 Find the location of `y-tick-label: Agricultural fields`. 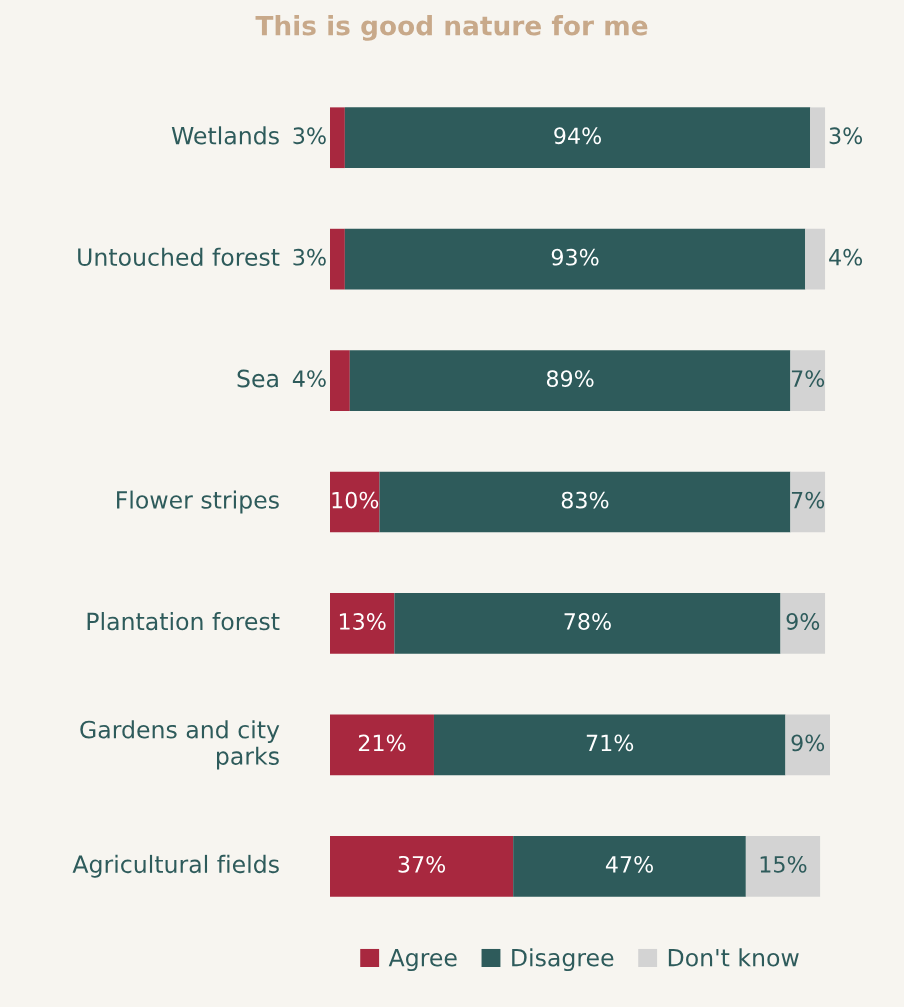

y-tick-label: Agricultural fields is located at coordinates (175, 866).